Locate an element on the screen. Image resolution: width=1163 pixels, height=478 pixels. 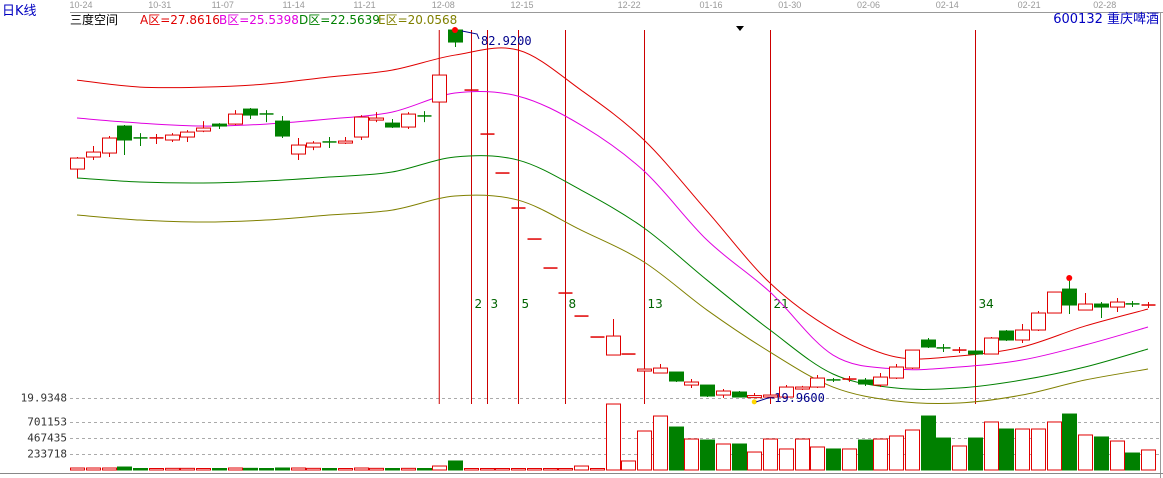
volume-axis-label: 467435 is located at coordinates (47, 438).